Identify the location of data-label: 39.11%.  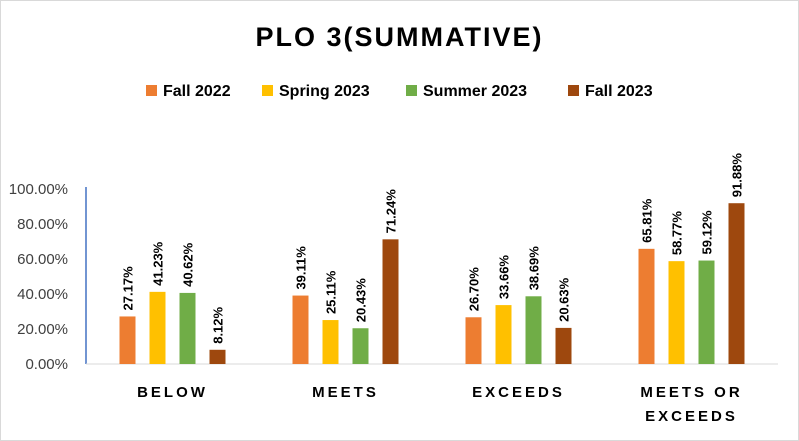
(301, 268).